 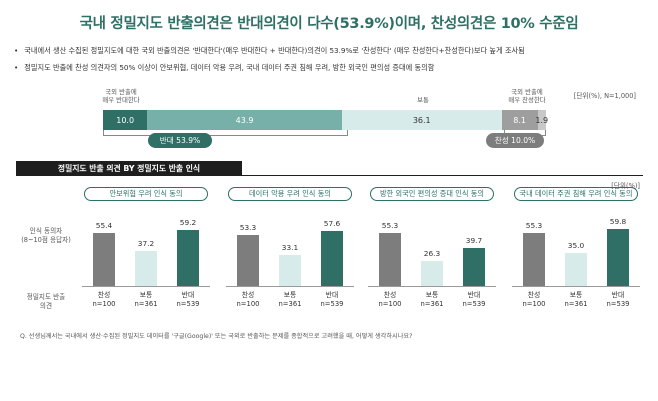 I want to click on agree-summary-badge: 찬성 10.0%, so click(x=515, y=140).